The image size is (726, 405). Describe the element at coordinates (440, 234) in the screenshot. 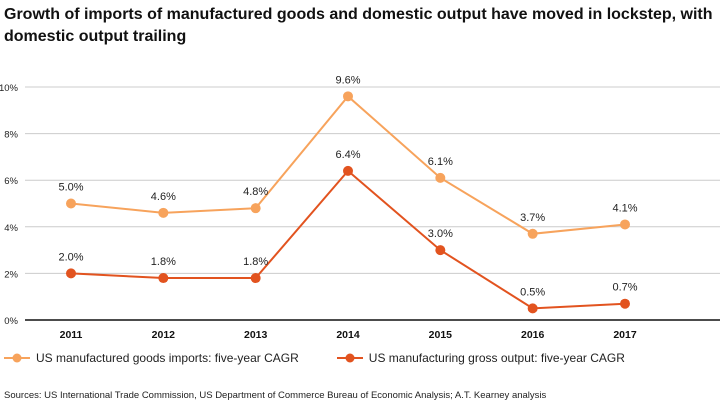

I see `data-label: 3.0%` at that location.